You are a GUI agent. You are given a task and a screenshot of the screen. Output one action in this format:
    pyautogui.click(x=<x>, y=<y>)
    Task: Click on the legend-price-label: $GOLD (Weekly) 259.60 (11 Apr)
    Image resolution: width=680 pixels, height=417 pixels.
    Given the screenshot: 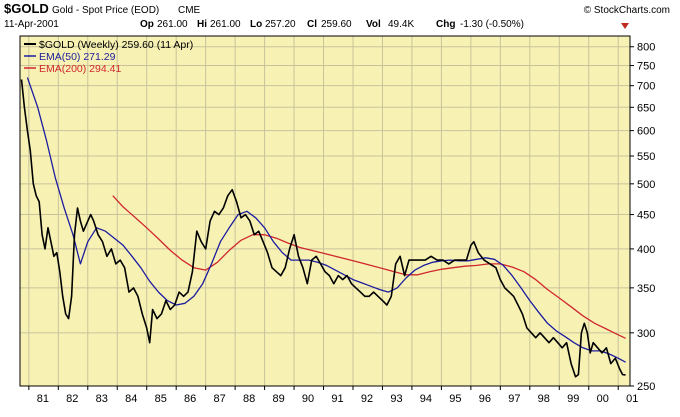 What is the action you would take?
    pyautogui.click(x=116, y=45)
    